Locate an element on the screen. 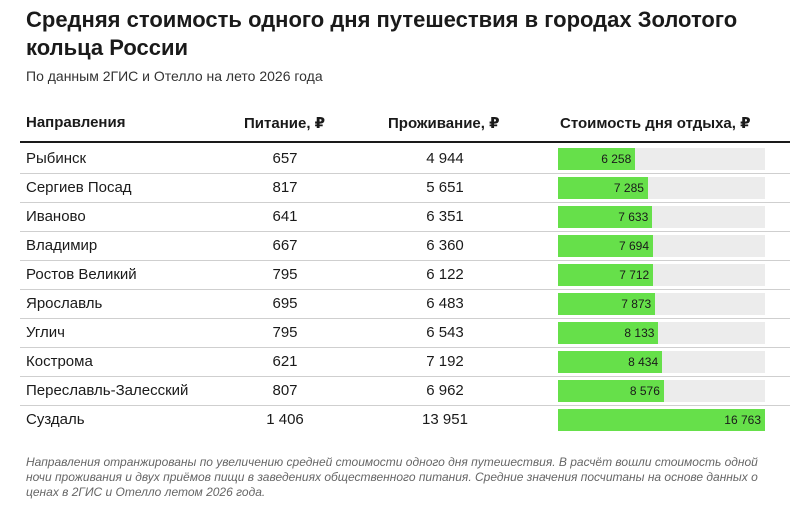 This screenshot has height=509, width=800. day-cost-bar: 6 258 is located at coordinates (597, 159).